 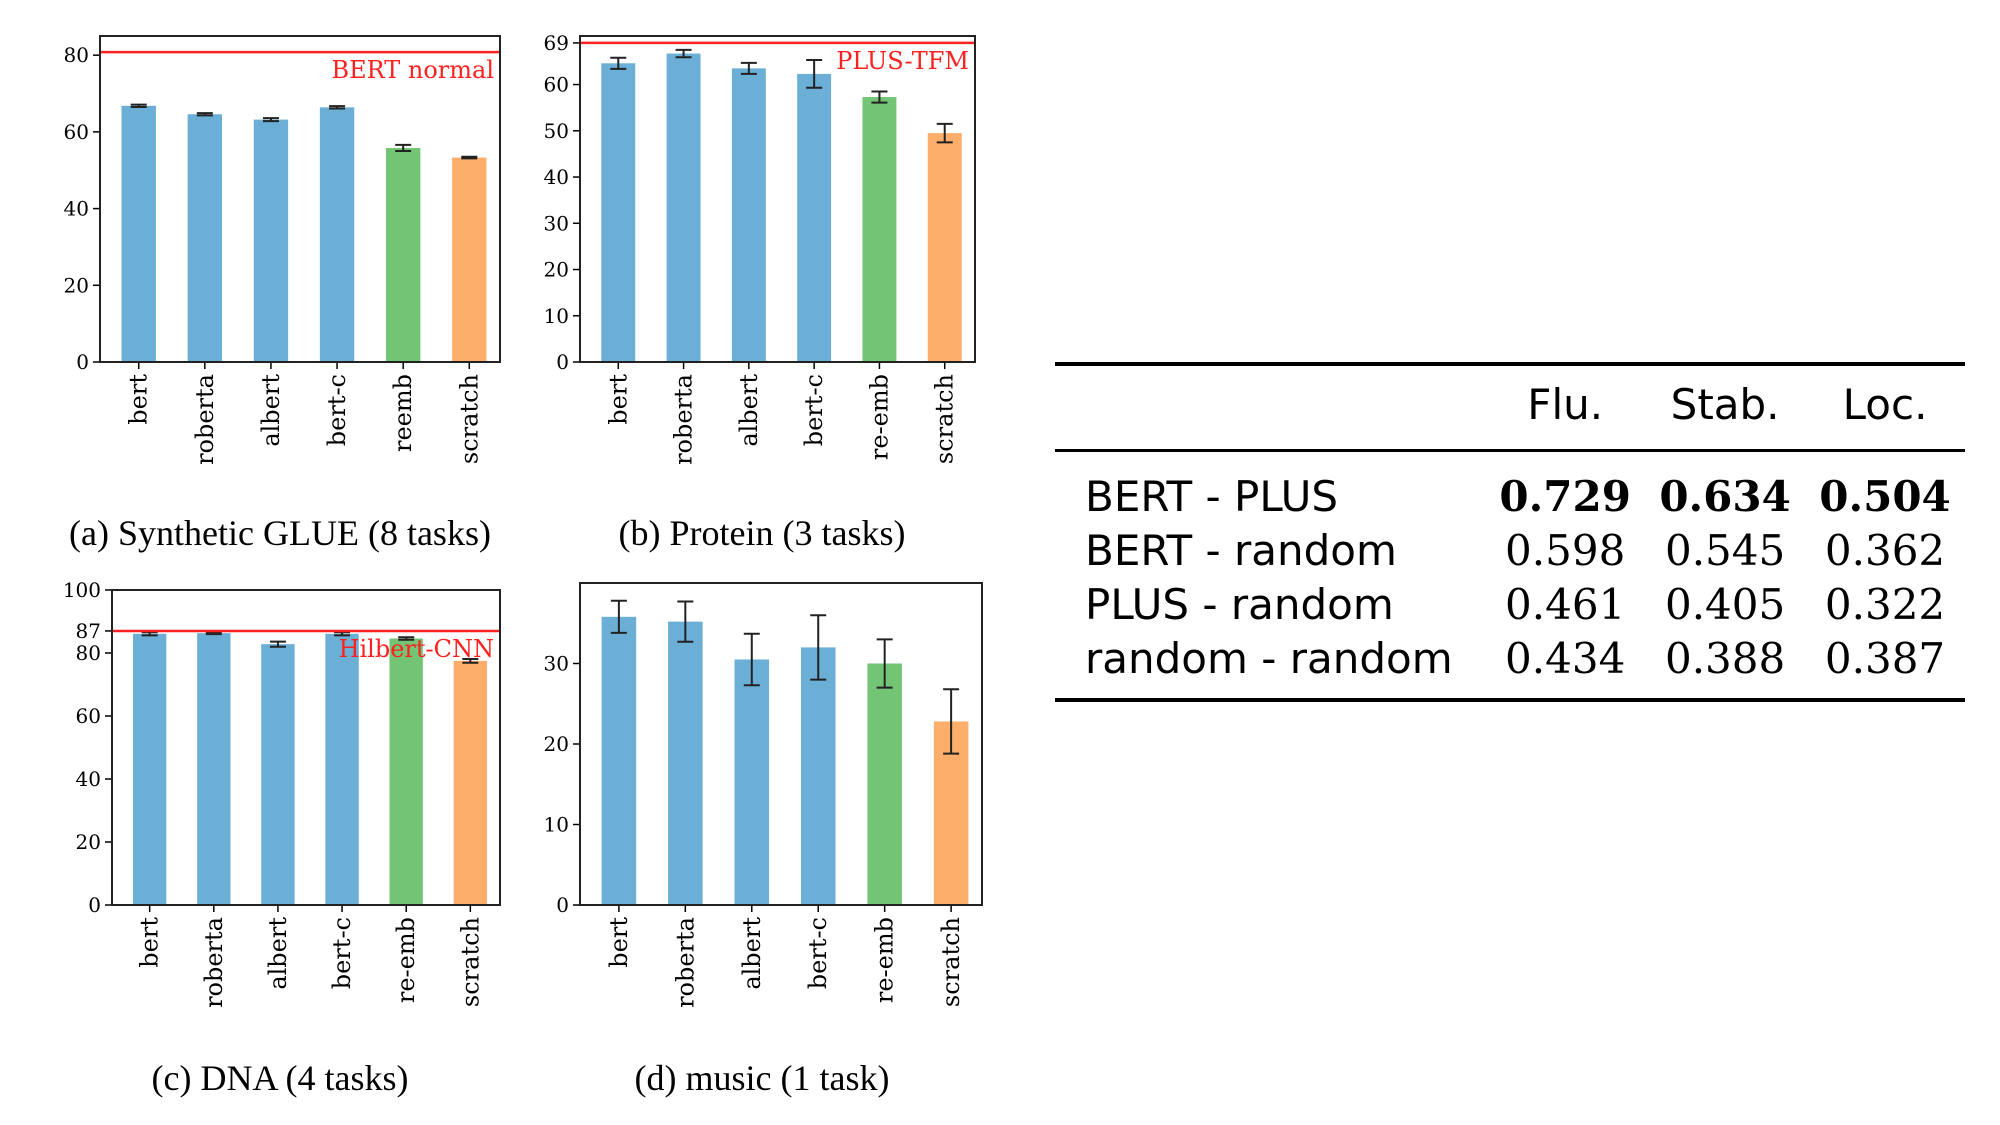 What do you see at coordinates (1270, 407) in the screenshot?
I see `table-header-empty` at bounding box center [1270, 407].